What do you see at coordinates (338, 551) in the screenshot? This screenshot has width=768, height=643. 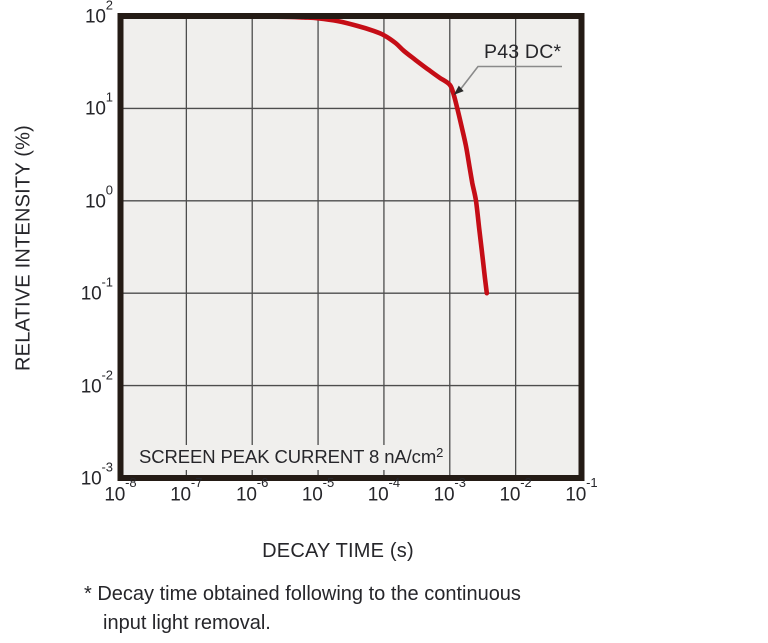 I see `x-axis-title: DECAY TIME (s)` at bounding box center [338, 551].